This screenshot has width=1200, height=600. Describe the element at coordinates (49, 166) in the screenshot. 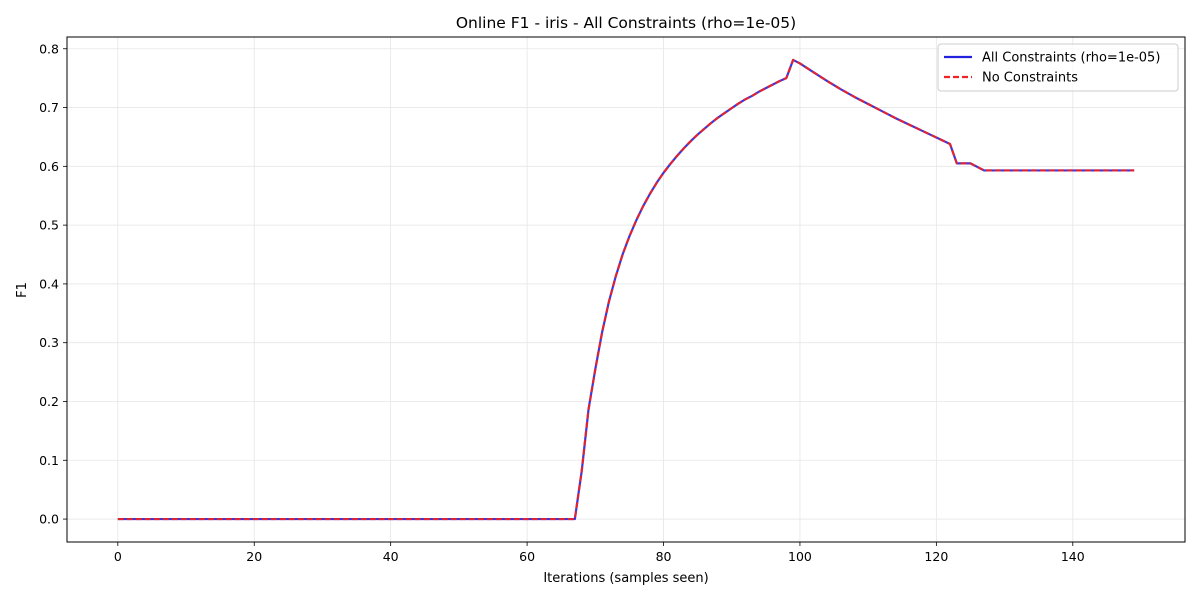

I see `y-tick-label: 0.6` at that location.